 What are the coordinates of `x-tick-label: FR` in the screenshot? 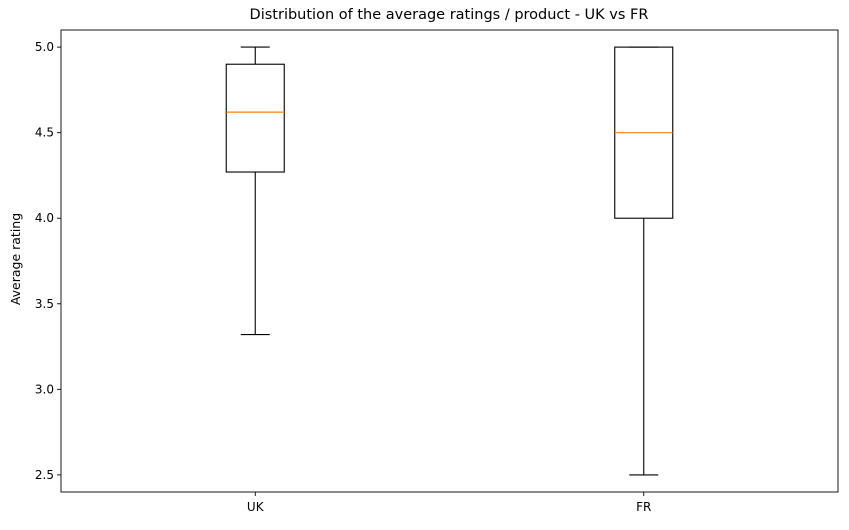 It's located at (643, 507).